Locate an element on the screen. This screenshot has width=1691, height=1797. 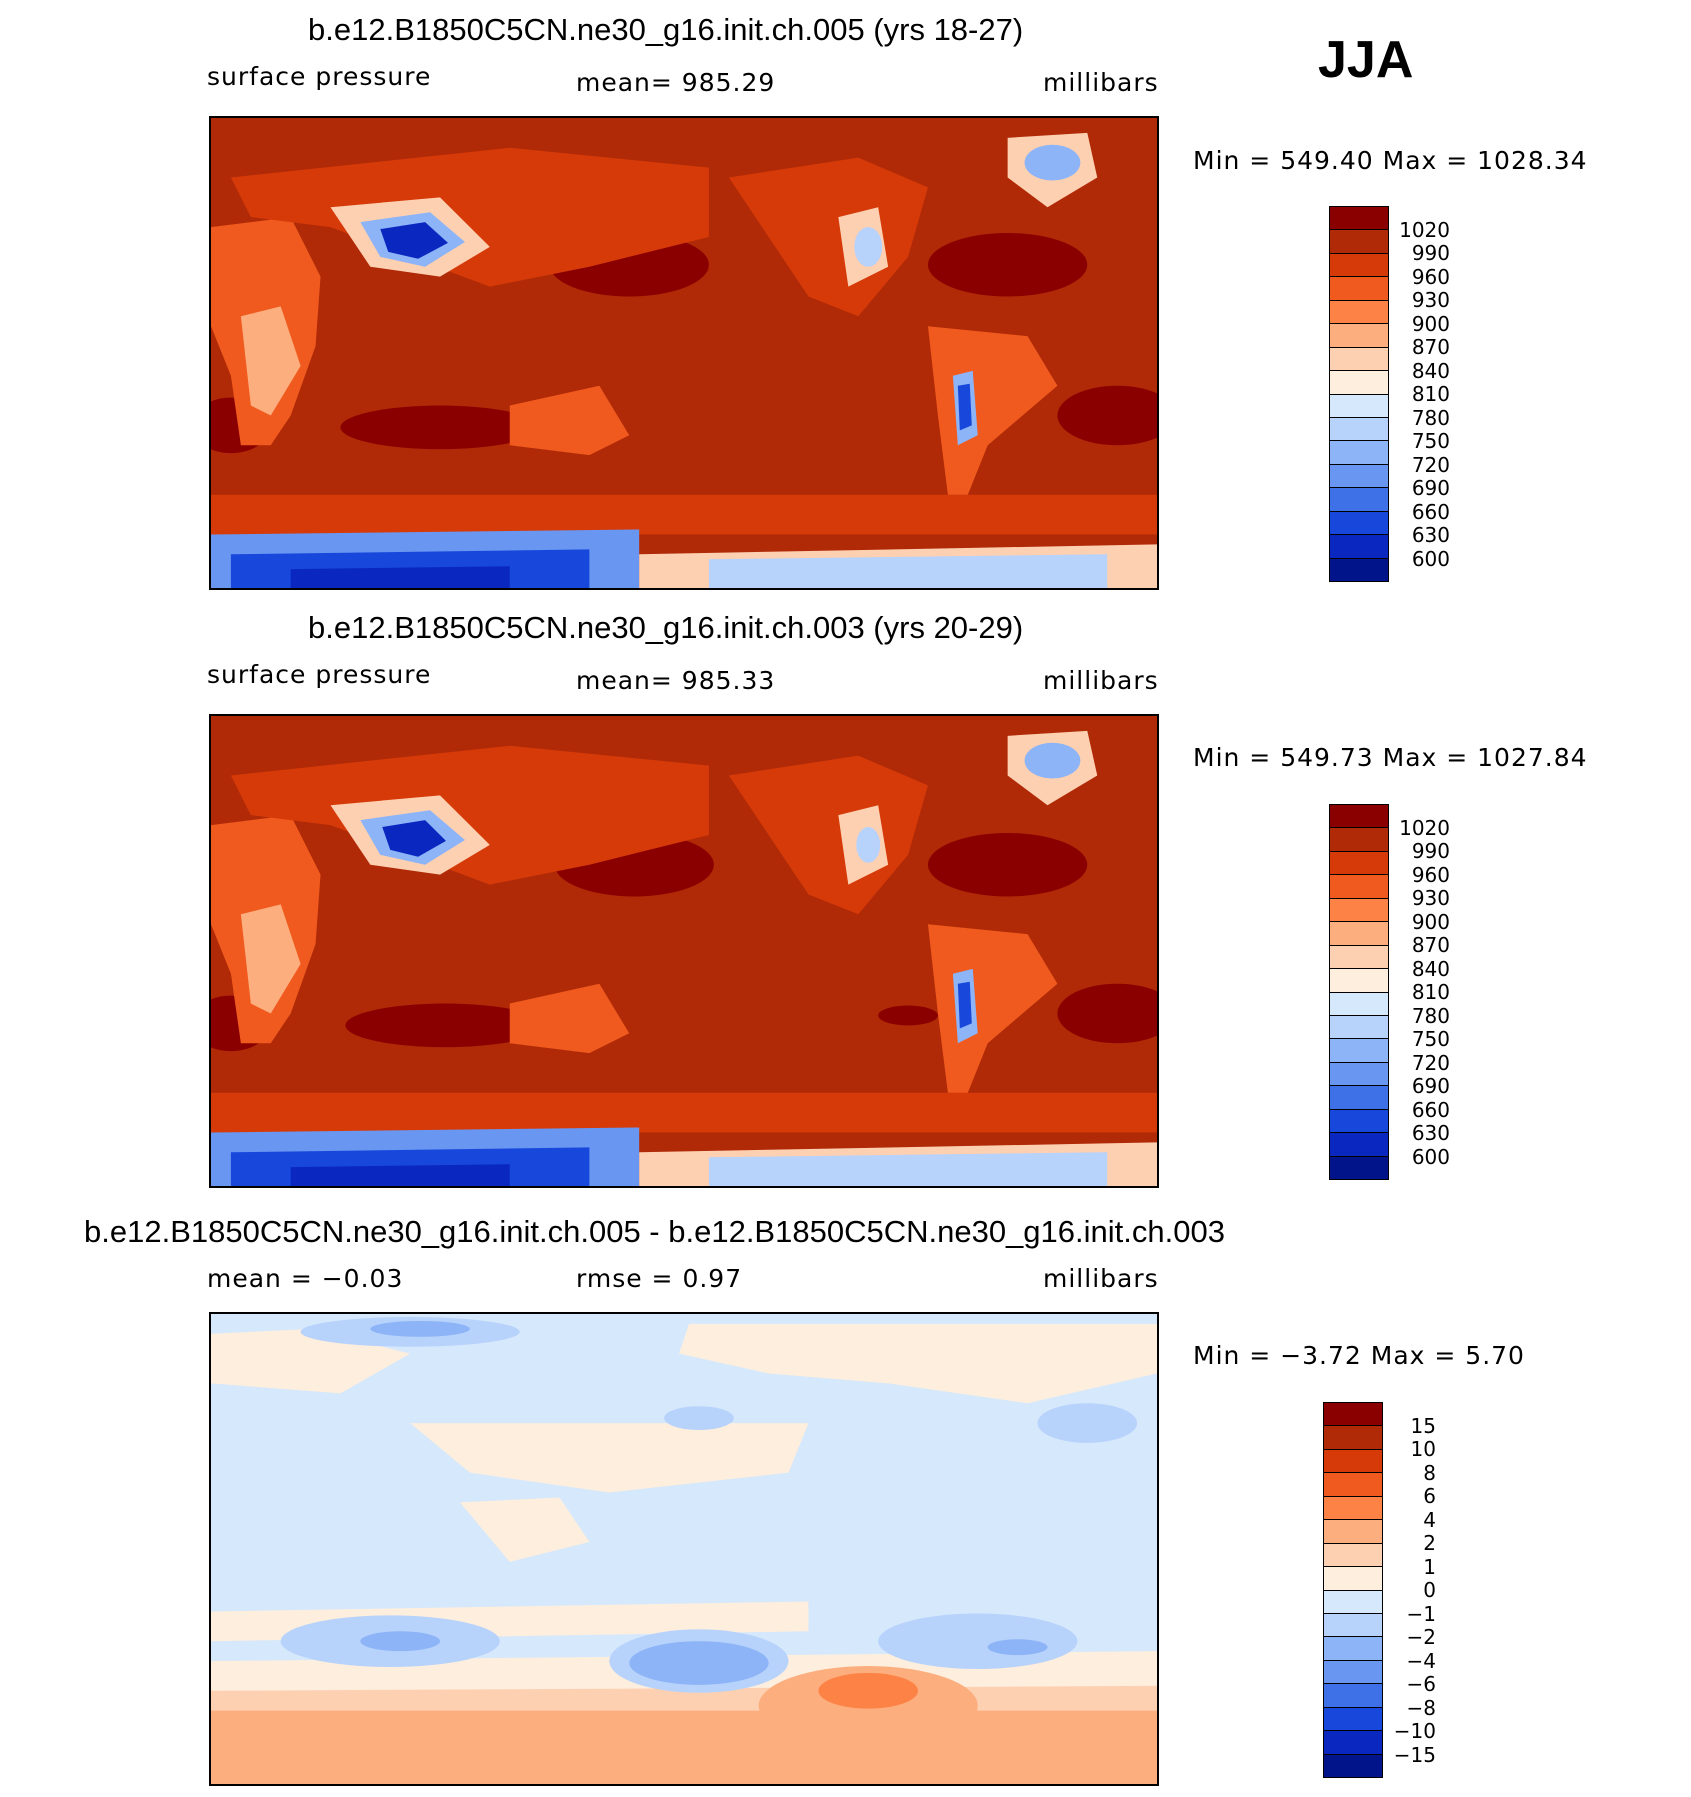
colorbar-tick-label: 6 is located at coordinates (1429, 1496).